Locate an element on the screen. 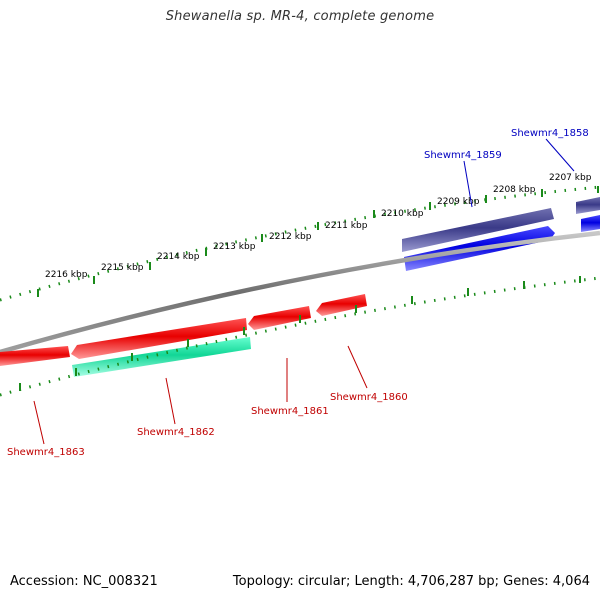 This screenshot has width=600, height=600. kbp-label: 2213 kbp is located at coordinates (234, 247).